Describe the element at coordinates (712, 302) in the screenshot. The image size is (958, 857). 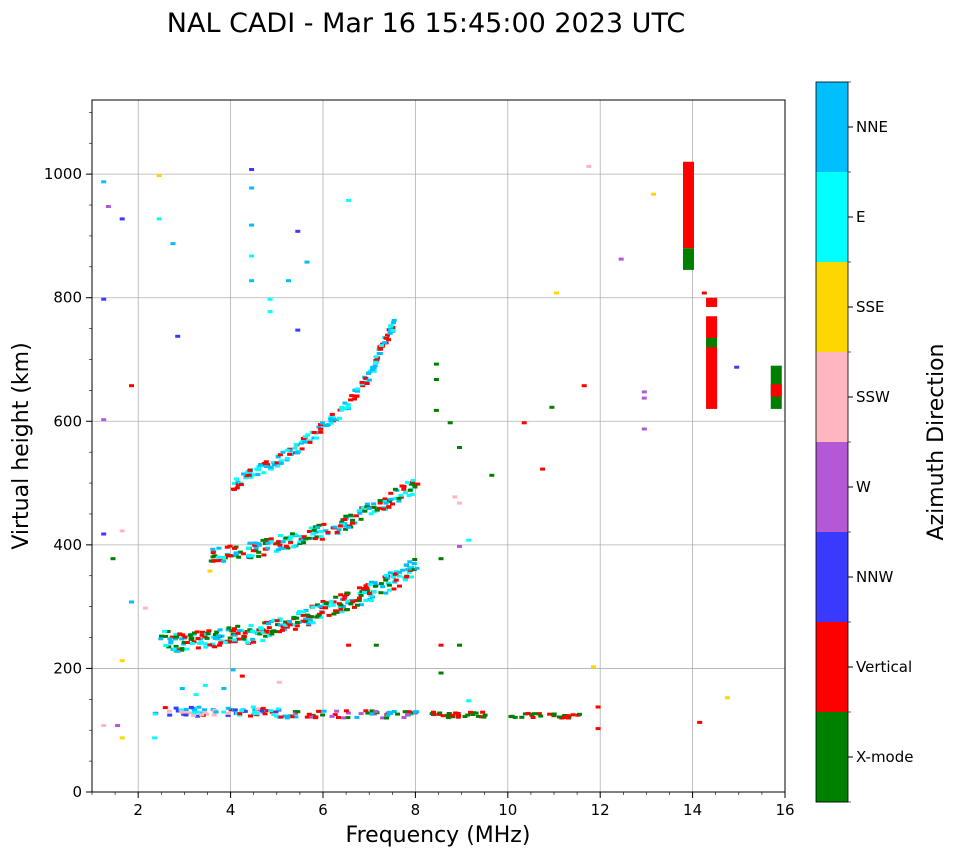
I see `vertical-bar` at that location.